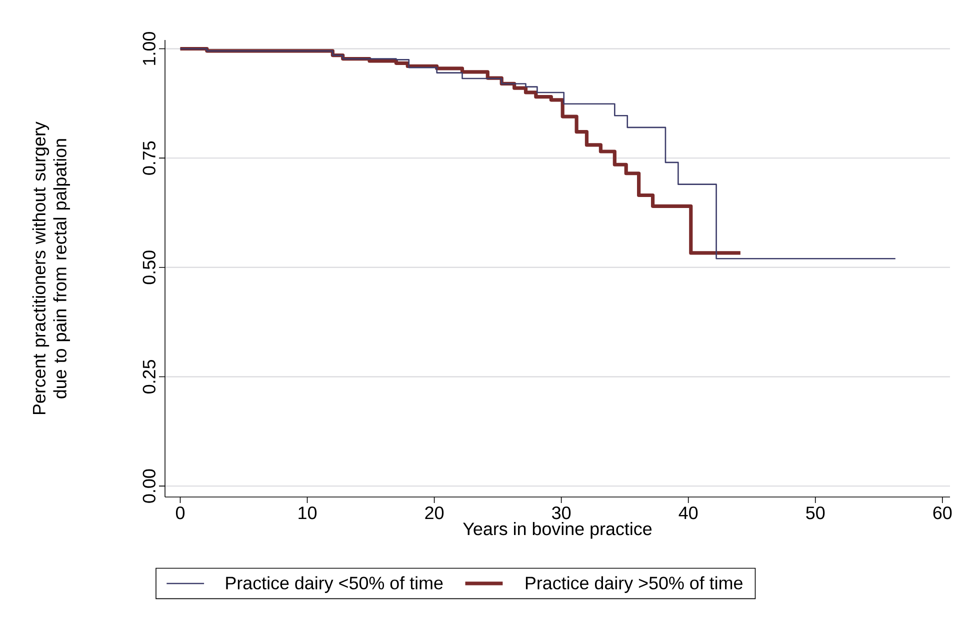  What do you see at coordinates (942, 513) in the screenshot?
I see `x-tick-label: 60` at bounding box center [942, 513].